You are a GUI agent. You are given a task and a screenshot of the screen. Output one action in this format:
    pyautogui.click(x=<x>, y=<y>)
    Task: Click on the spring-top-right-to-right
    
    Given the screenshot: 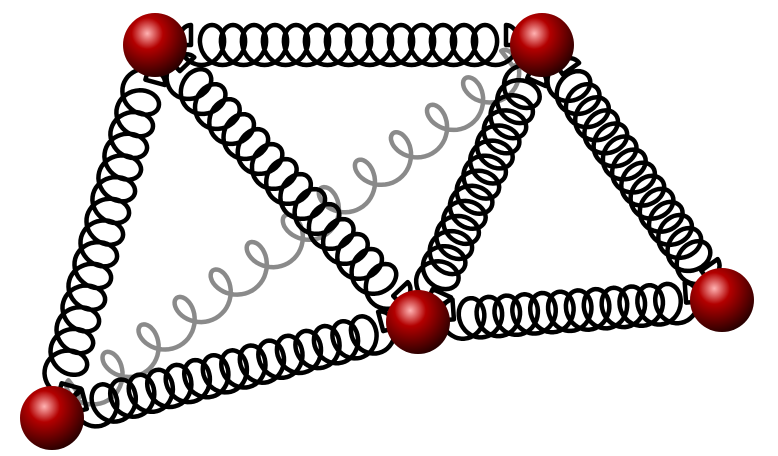 What is the action you would take?
    pyautogui.click(x=632, y=172)
    